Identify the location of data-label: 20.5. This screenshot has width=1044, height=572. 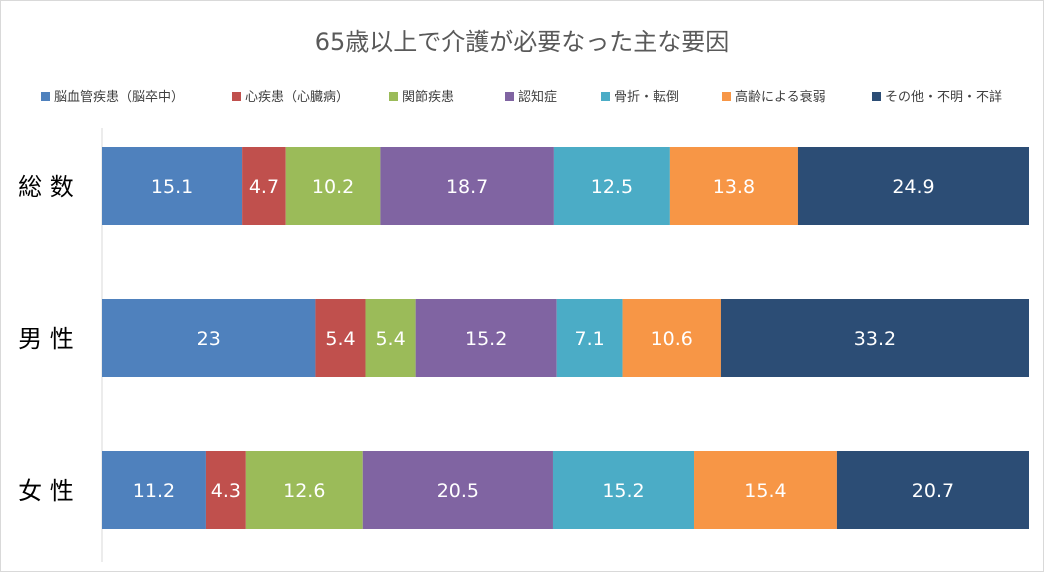
(458, 491).